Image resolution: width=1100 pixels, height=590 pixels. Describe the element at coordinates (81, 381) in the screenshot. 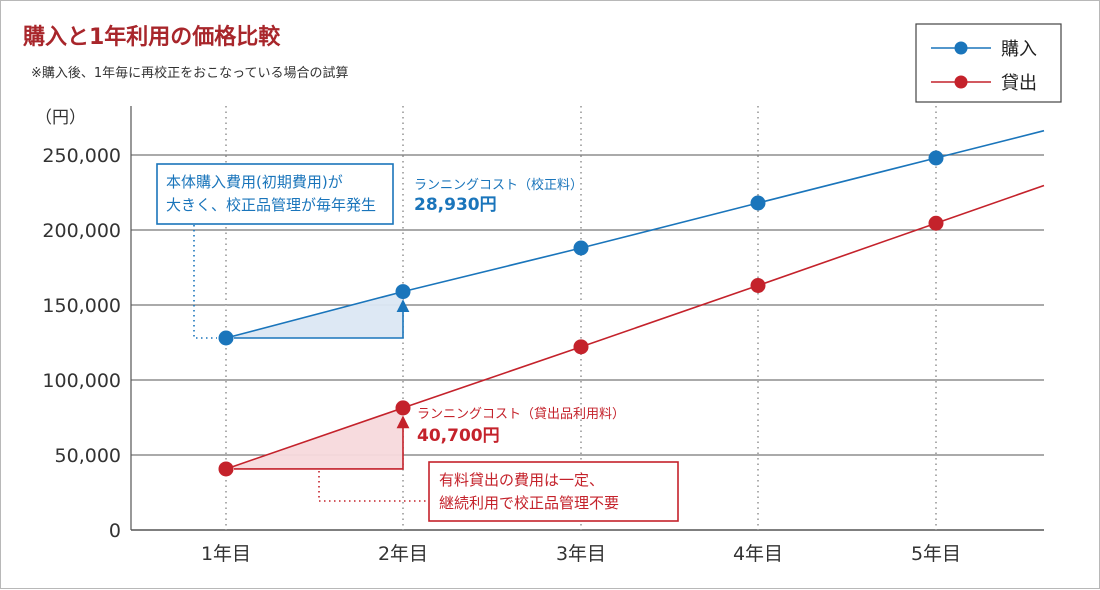

I see `y-tick-label: 100,000` at that location.